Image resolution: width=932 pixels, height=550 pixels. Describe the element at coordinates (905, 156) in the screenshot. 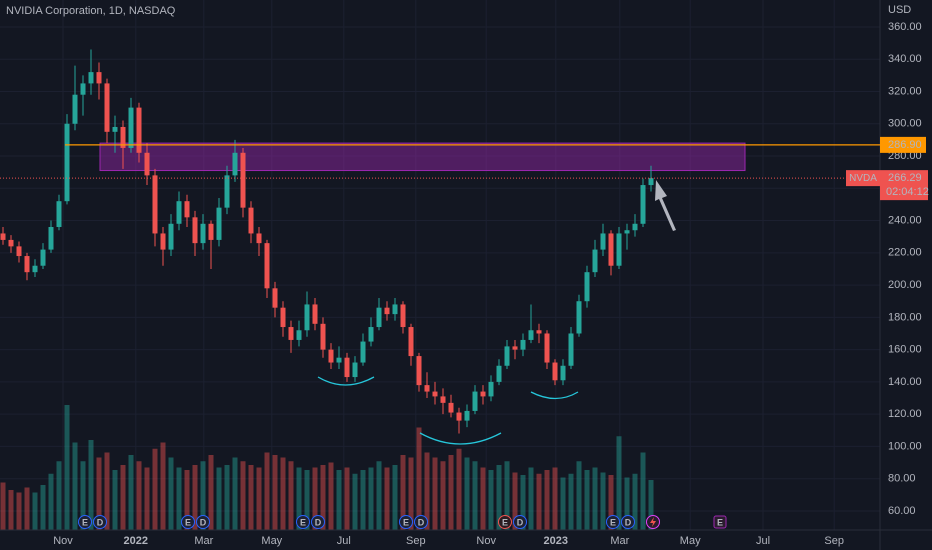

I see `y-tick-label: 280.00` at that location.